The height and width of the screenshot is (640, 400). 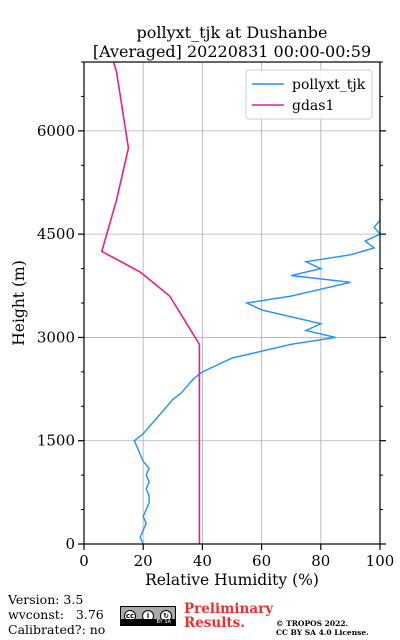 I want to click on x-tick-label: 80, so click(x=320, y=561).